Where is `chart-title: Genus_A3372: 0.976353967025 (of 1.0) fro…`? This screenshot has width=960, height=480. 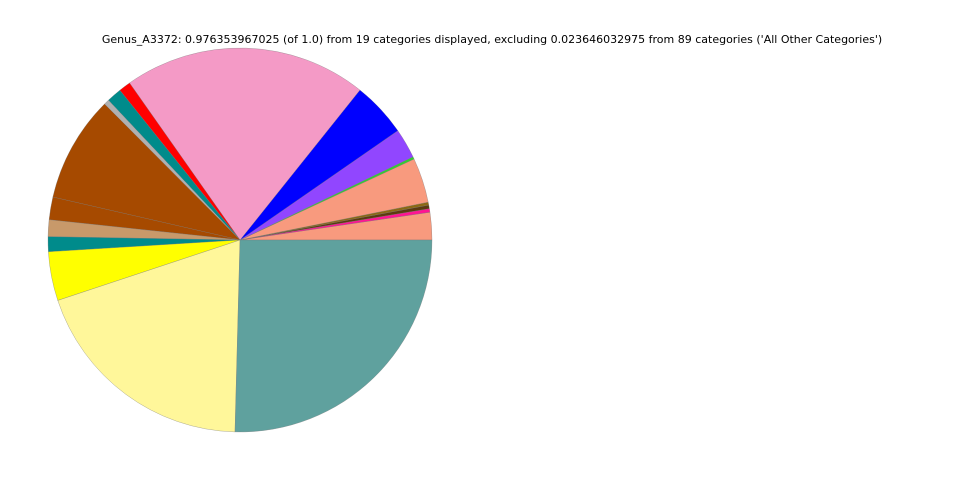 chart-title: Genus_A3372: 0.976353967025 (of 1.0) fro… is located at coordinates (492, 39).